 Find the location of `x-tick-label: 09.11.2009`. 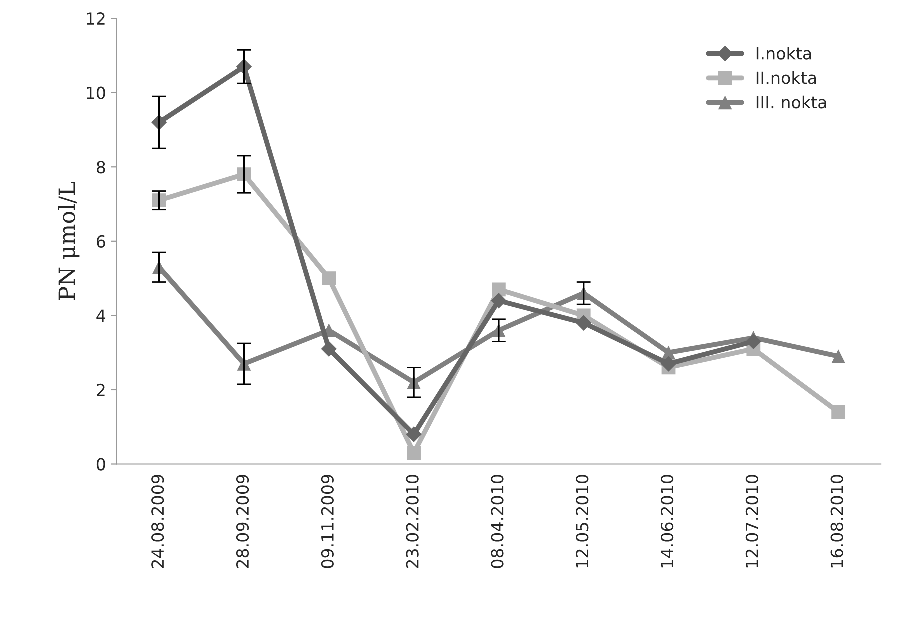

x-tick-label: 09.11.2009 is located at coordinates (327, 521).